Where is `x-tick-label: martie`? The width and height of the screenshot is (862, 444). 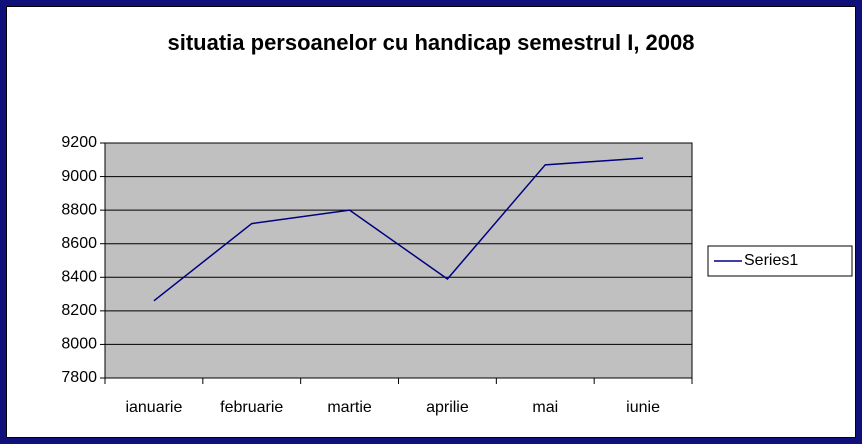
x-tick-label: martie is located at coordinates (349, 407).